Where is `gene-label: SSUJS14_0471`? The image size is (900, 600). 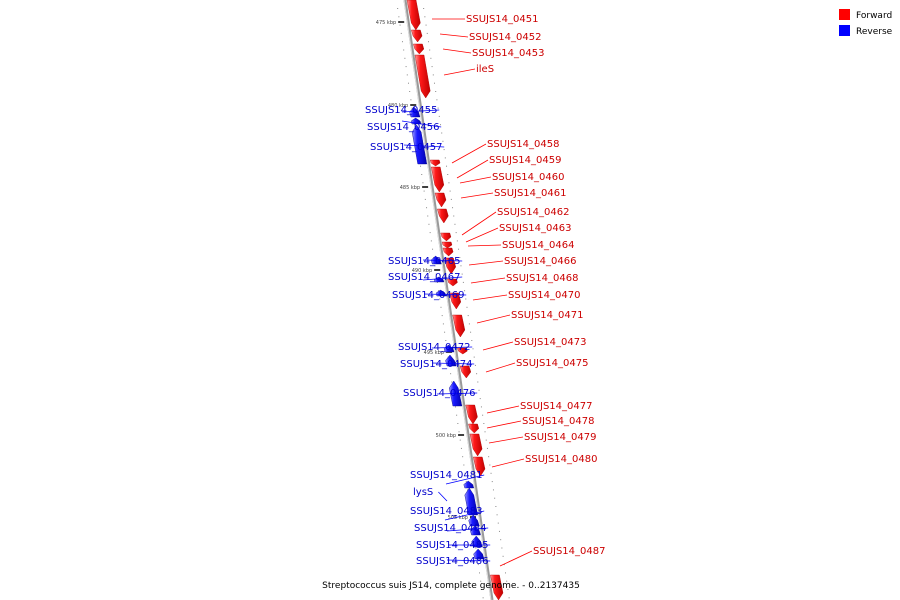
gene-label: SSUJS14_0471 is located at coordinates (547, 315).